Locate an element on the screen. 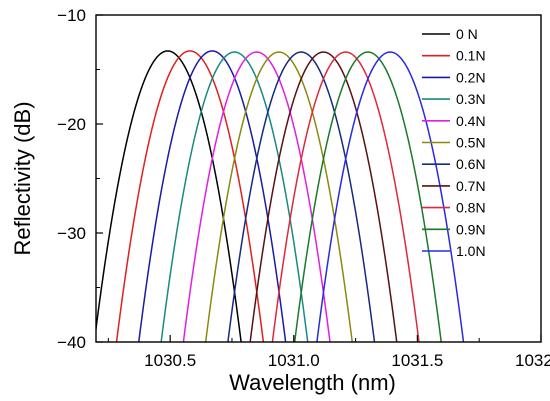 Image resolution: width=550 pixels, height=401 pixels. legend-label-1: 0.1N is located at coordinates (471, 56).